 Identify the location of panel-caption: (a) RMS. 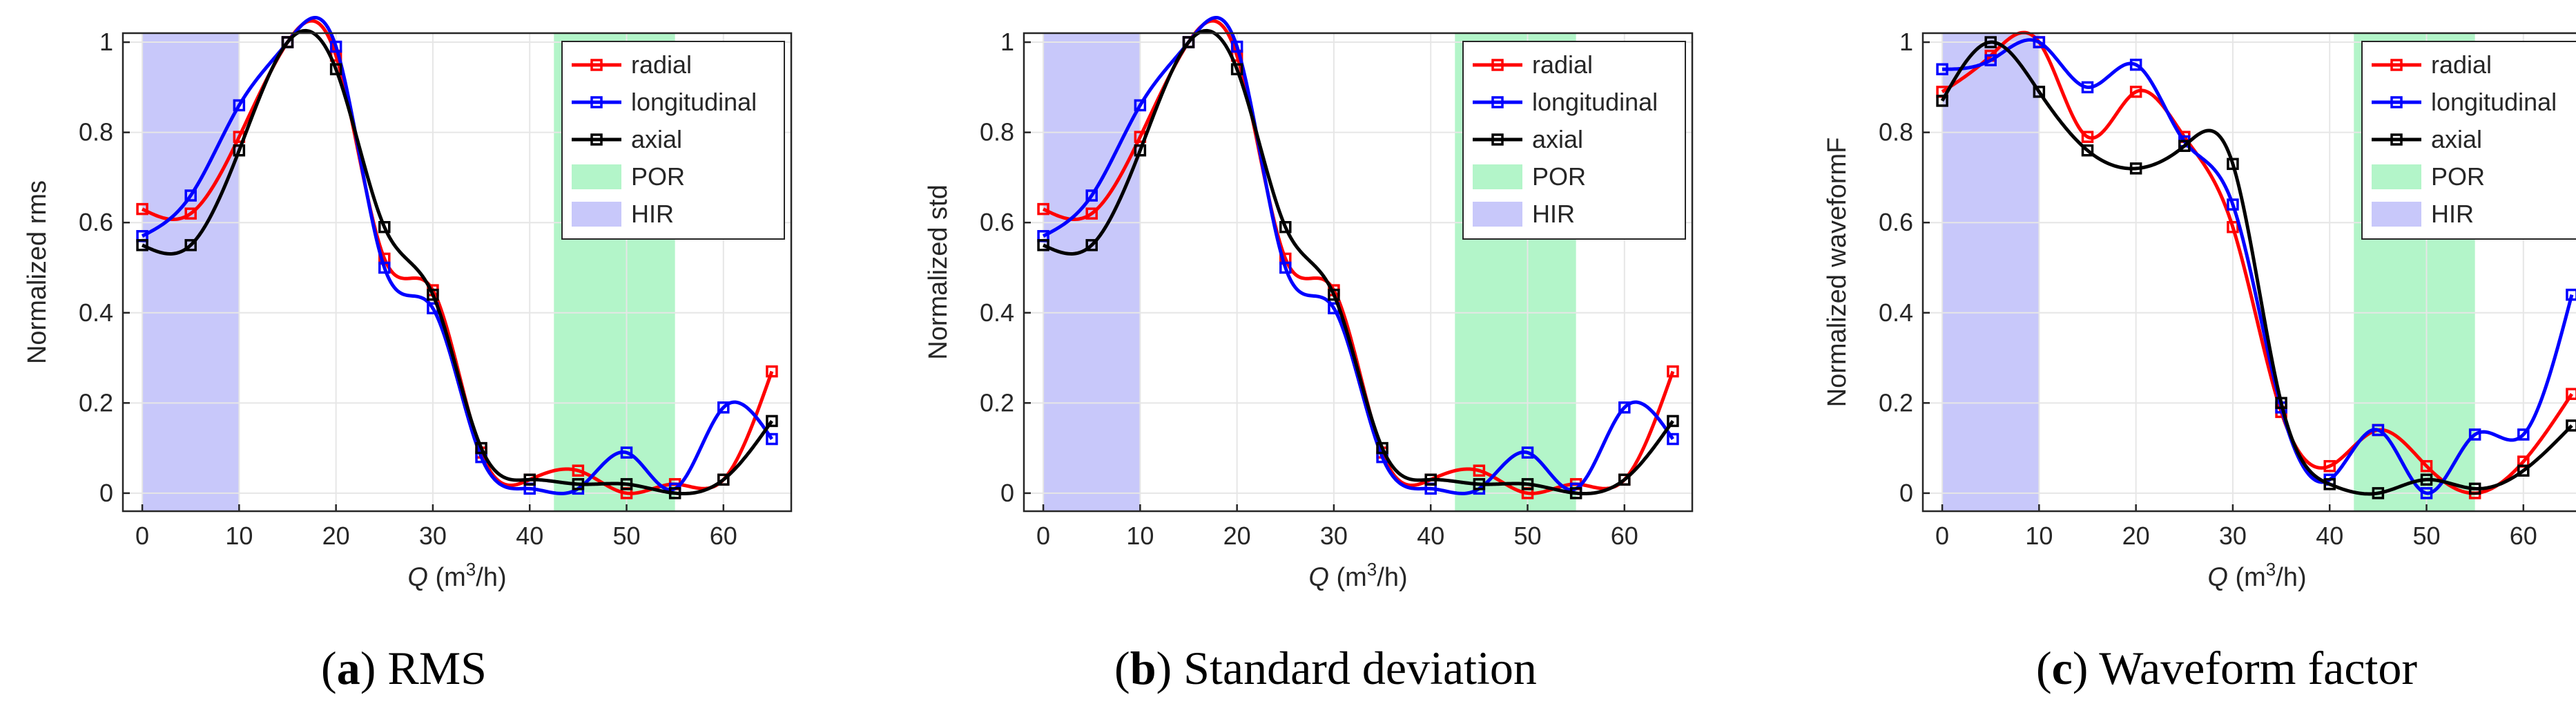
(404, 668).